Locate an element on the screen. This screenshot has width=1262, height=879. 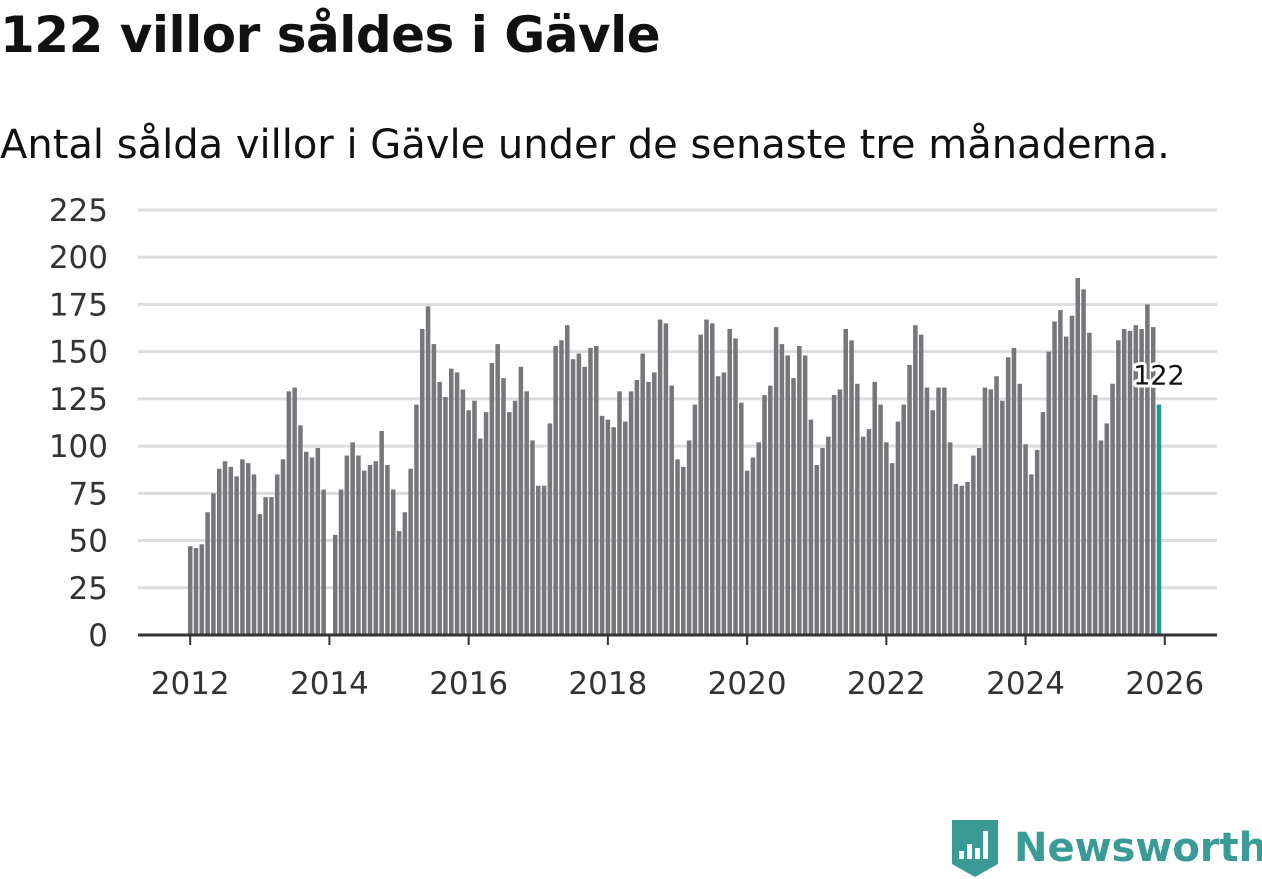
bar-chart-tag-icon is located at coordinates (975, 848).